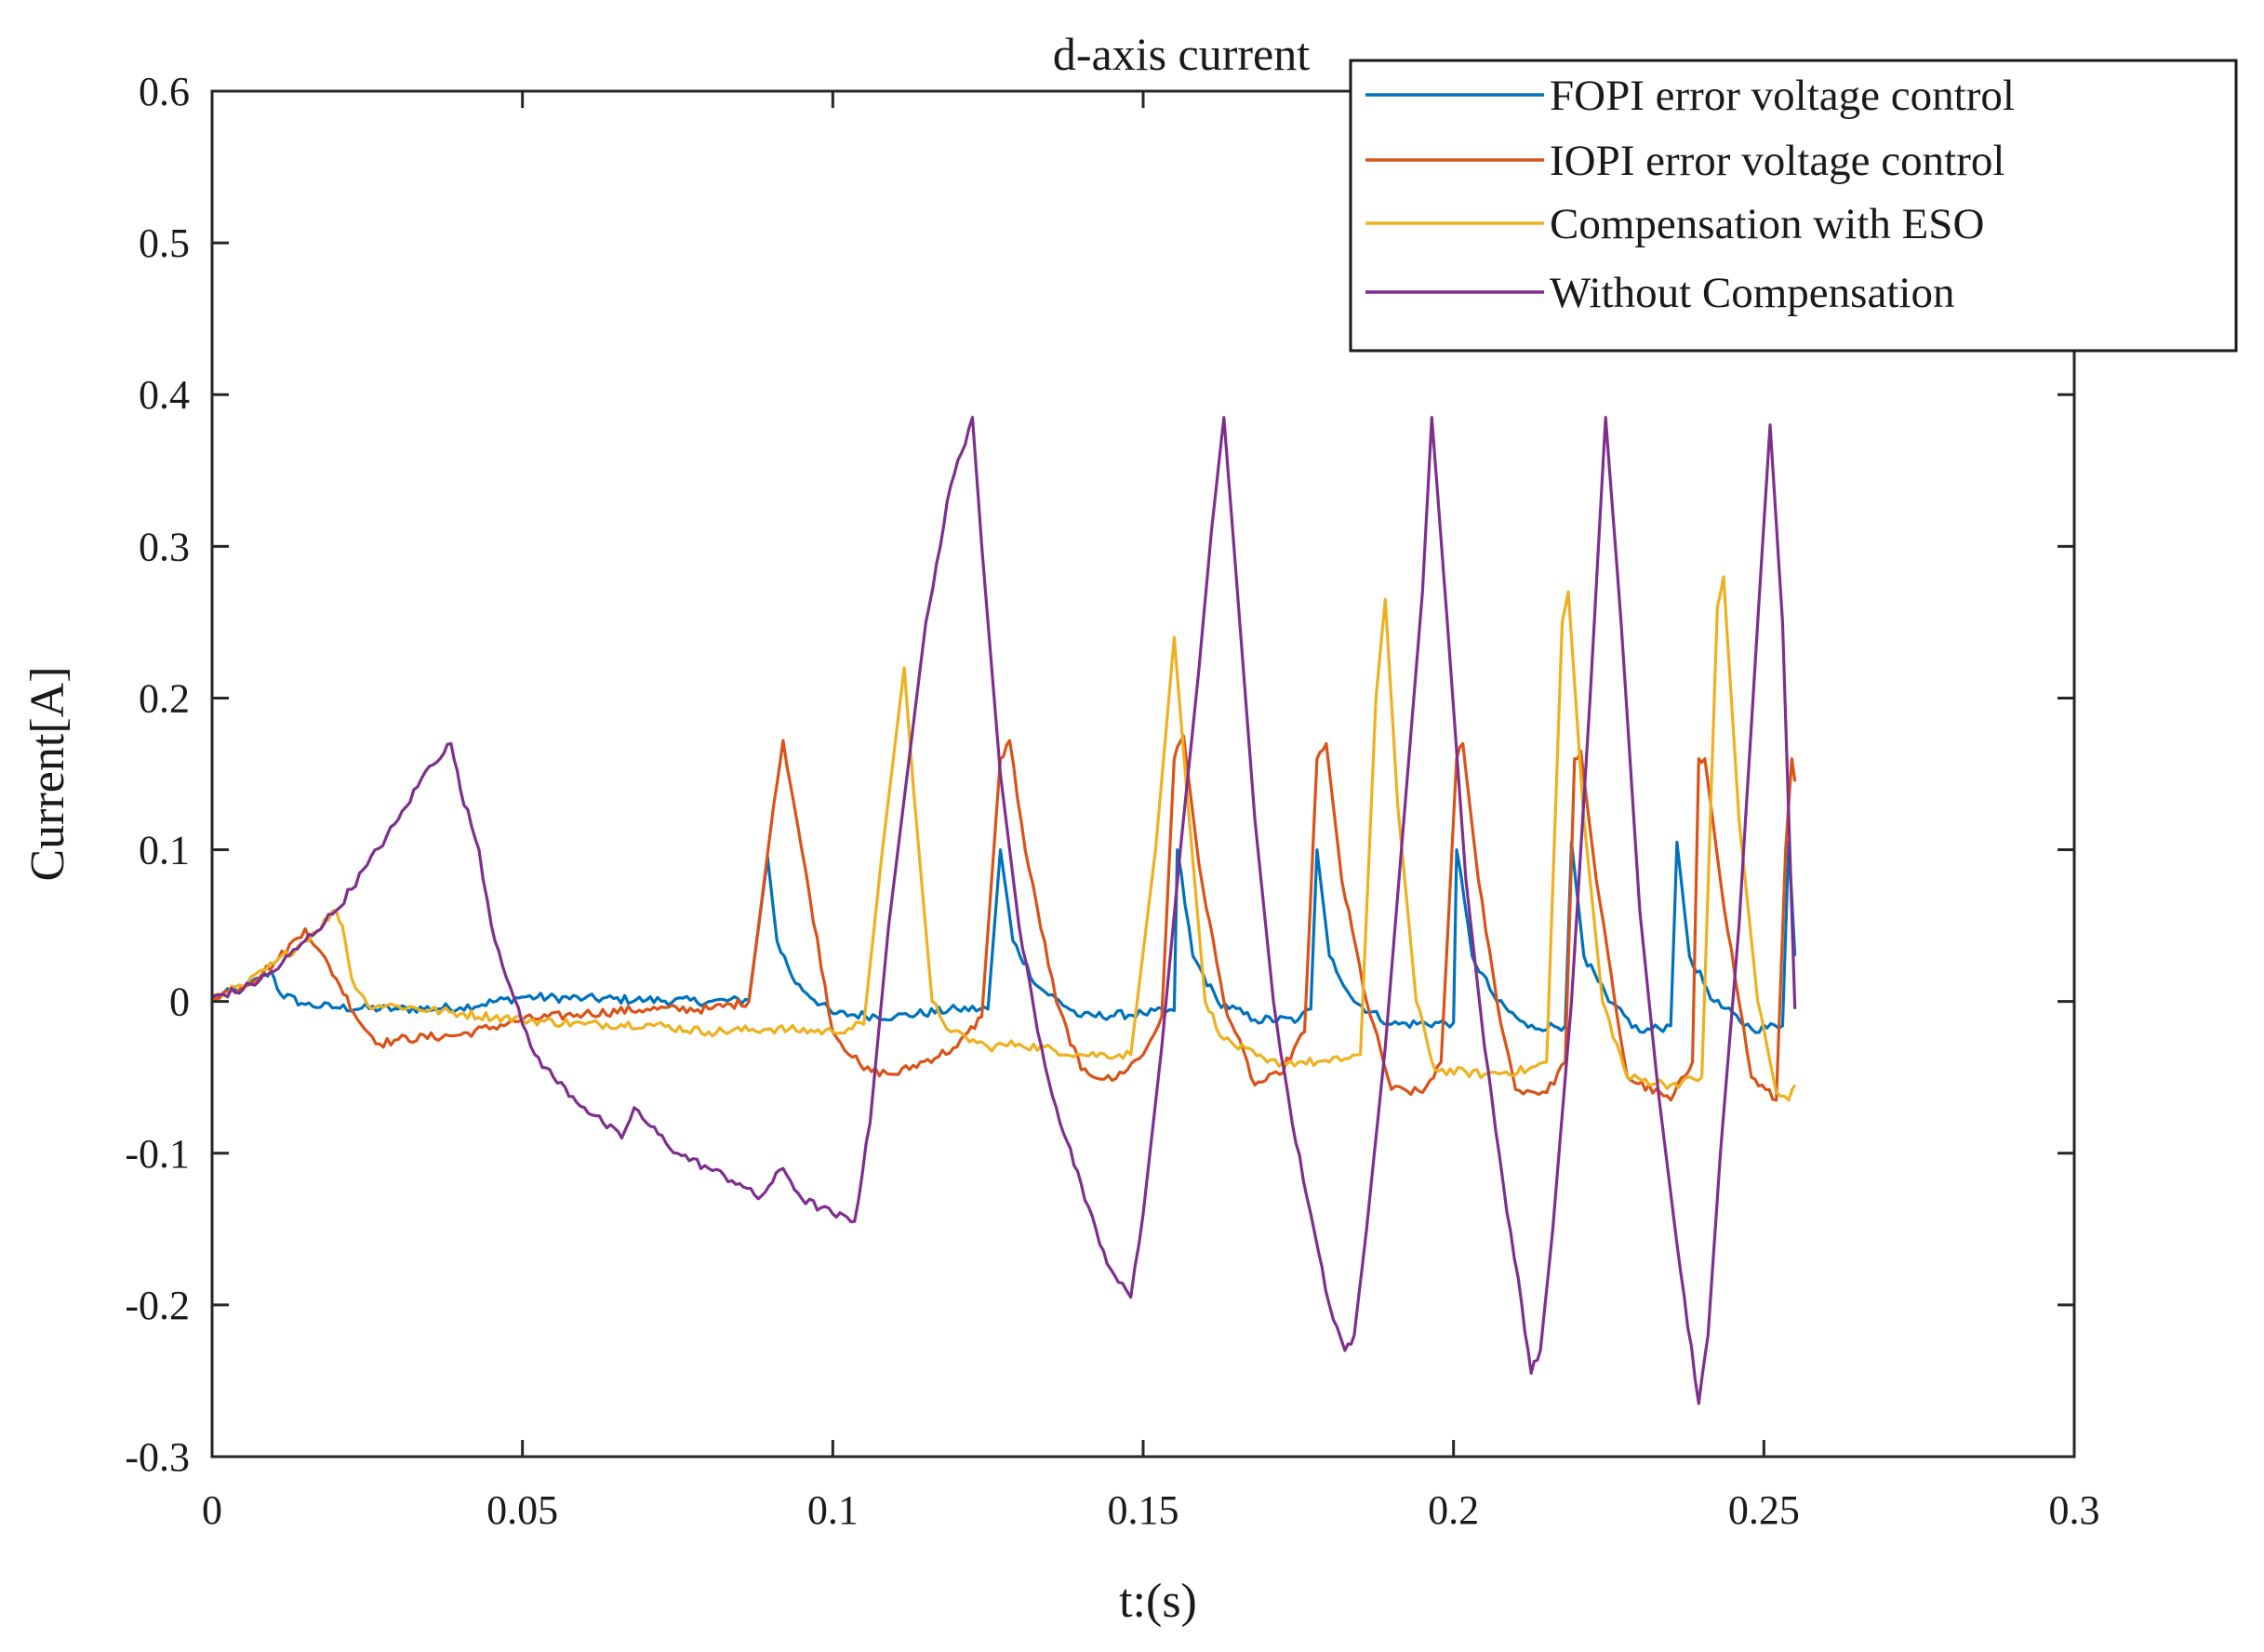 This screenshot has height=1652, width=2264. I want to click on legend-box, so click(1793, 206).